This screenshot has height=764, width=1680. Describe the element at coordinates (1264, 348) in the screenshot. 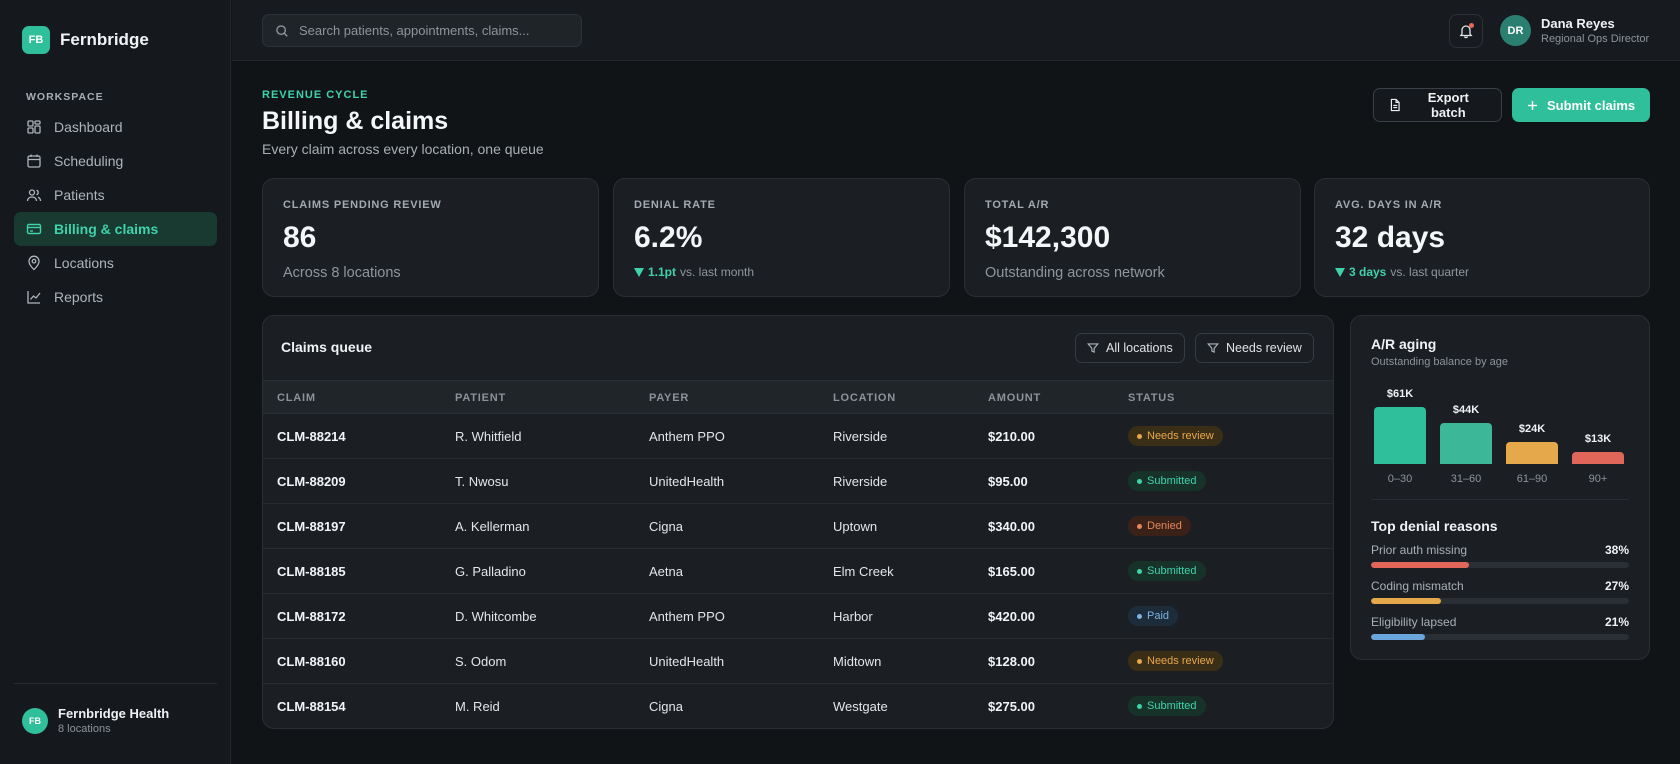

I see `filter-label: Needs review` at that location.